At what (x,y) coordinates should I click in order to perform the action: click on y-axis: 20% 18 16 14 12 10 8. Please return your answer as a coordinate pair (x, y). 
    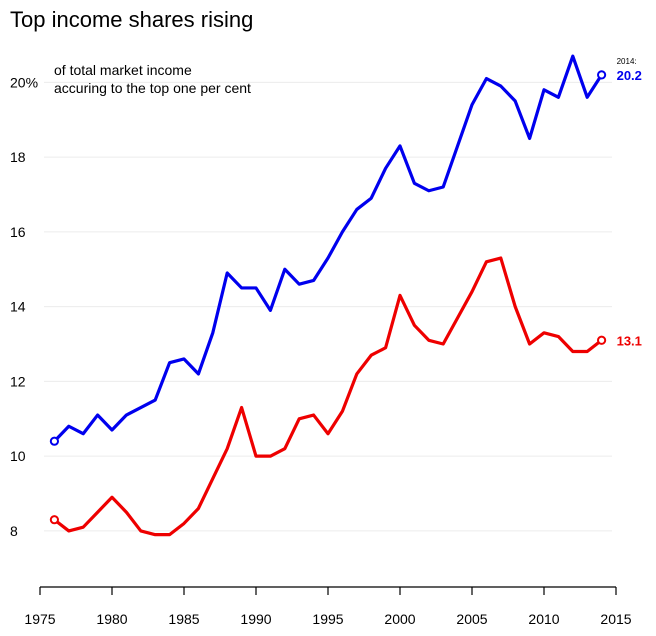
    Looking at the image, I should click on (24, 306).